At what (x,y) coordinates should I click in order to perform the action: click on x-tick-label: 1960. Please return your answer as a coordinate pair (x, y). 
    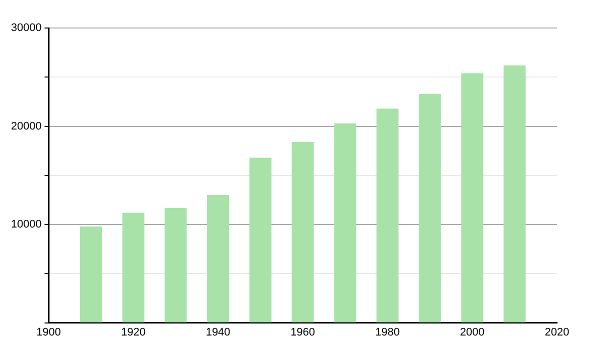
    Looking at the image, I should click on (303, 332).